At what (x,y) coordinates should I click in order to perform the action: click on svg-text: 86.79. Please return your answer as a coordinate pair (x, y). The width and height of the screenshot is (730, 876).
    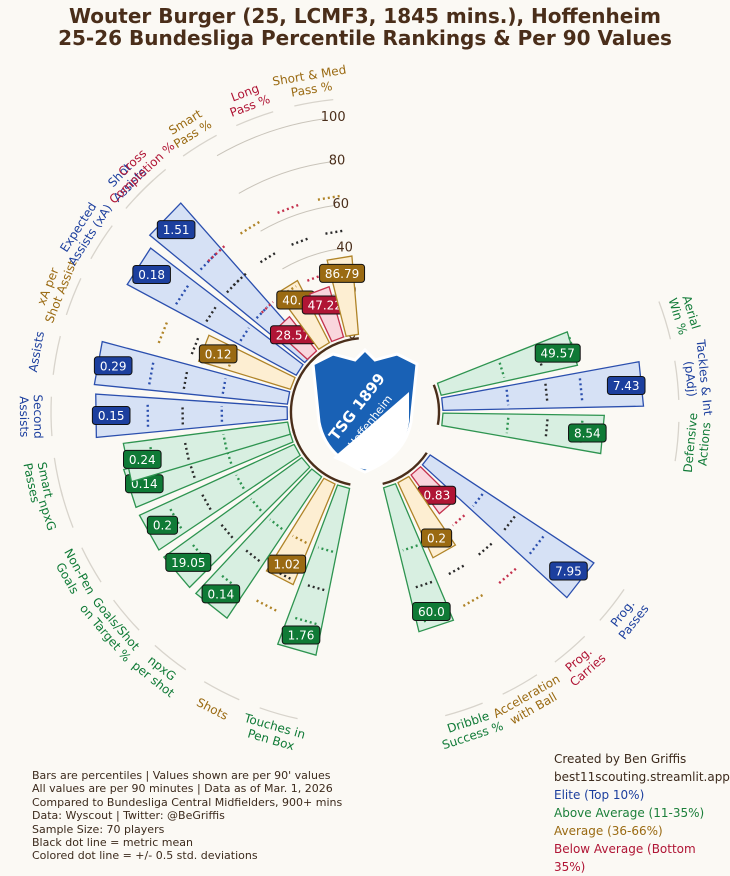
    Looking at the image, I should click on (342, 274).